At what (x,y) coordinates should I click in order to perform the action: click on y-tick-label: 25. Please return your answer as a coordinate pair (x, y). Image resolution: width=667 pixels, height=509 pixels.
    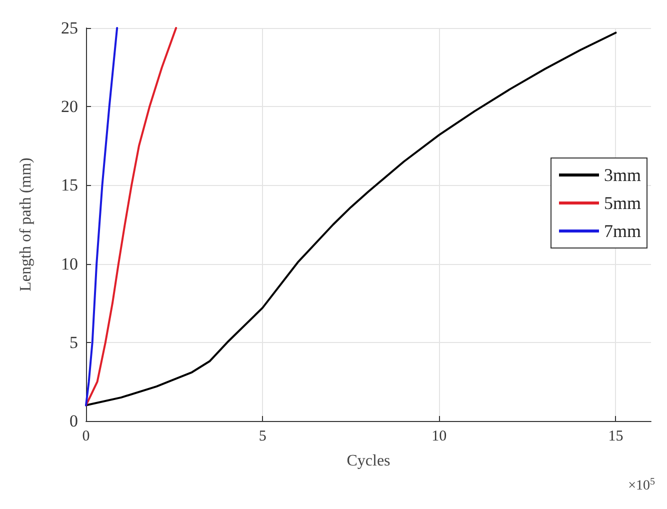
    Looking at the image, I should click on (69, 28).